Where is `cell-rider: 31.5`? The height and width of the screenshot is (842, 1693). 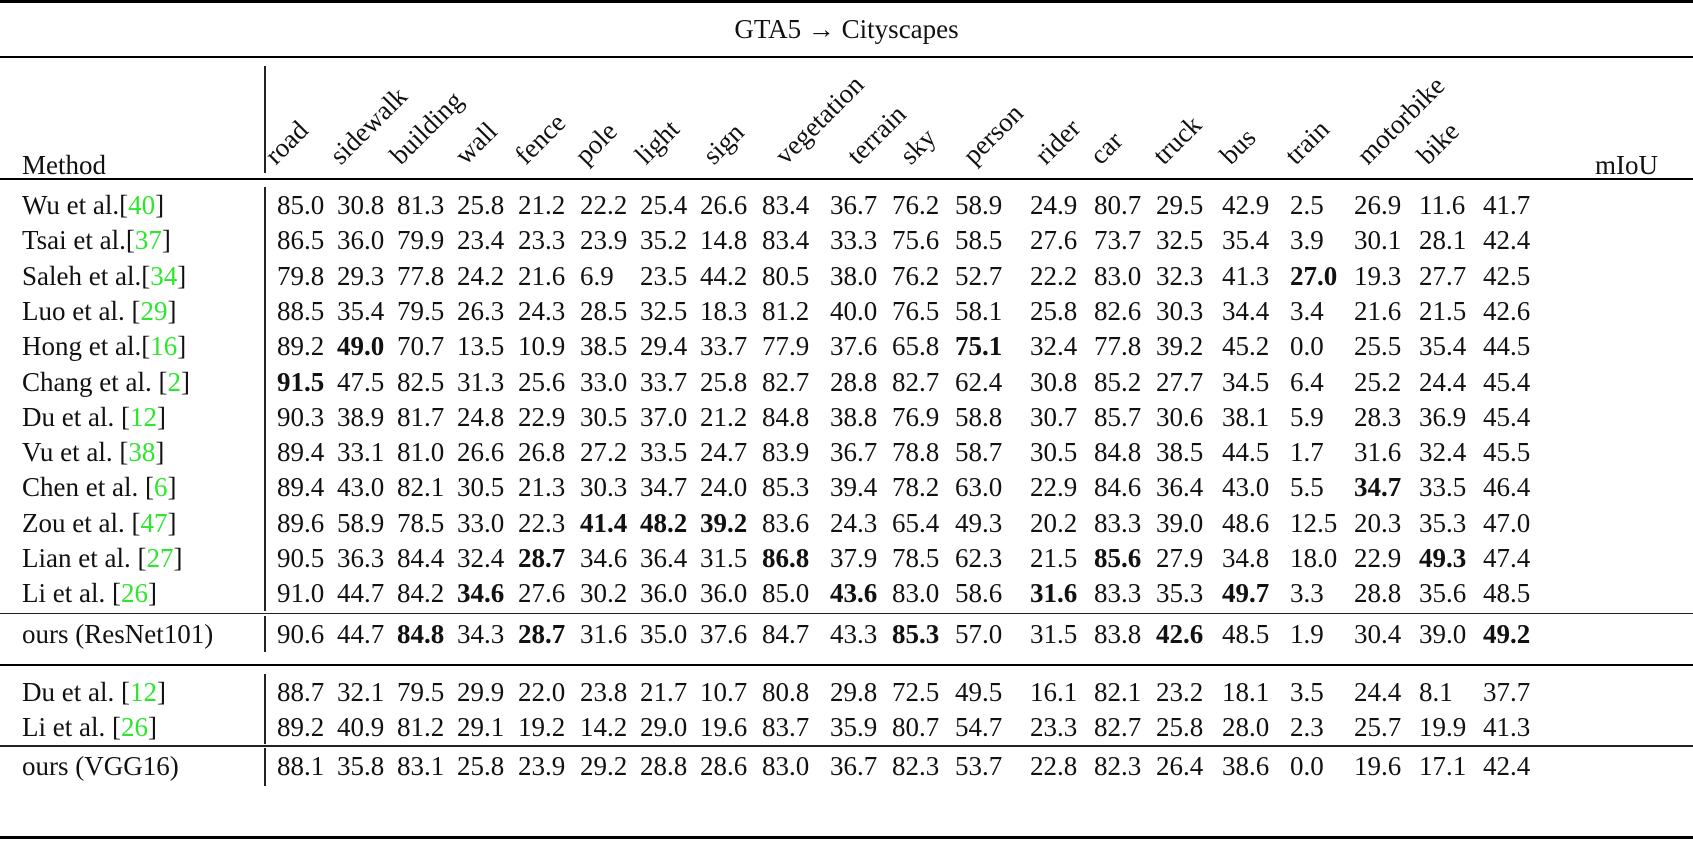
cell-rider: 31.5 is located at coordinates (1054, 633).